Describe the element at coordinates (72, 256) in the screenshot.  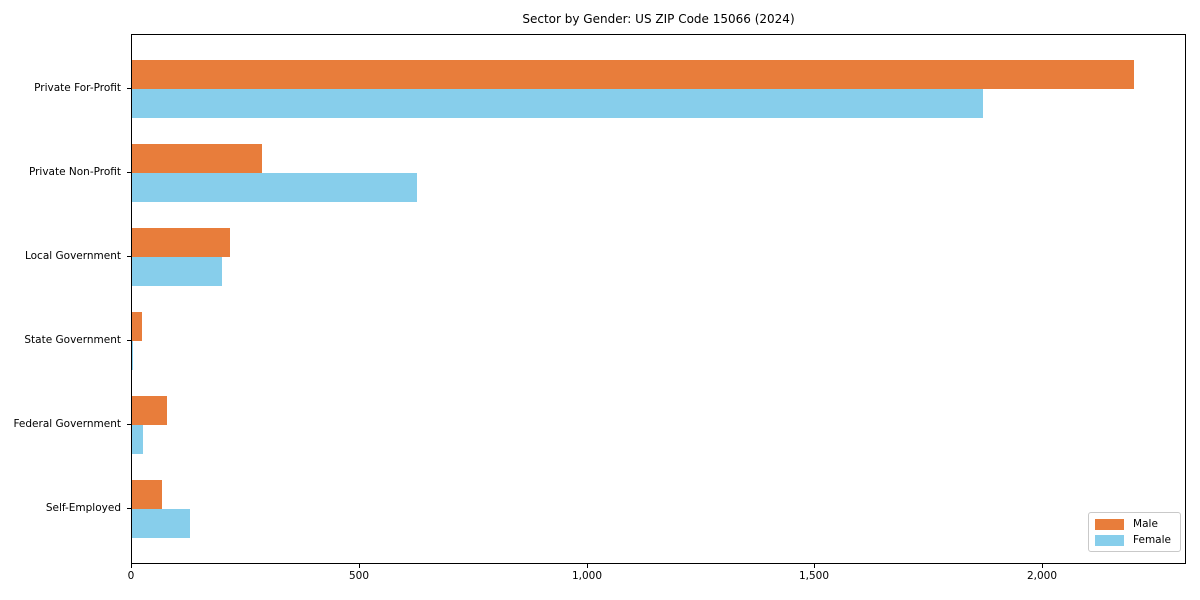
I see `y-axis-label-local-government: Local Government` at that location.